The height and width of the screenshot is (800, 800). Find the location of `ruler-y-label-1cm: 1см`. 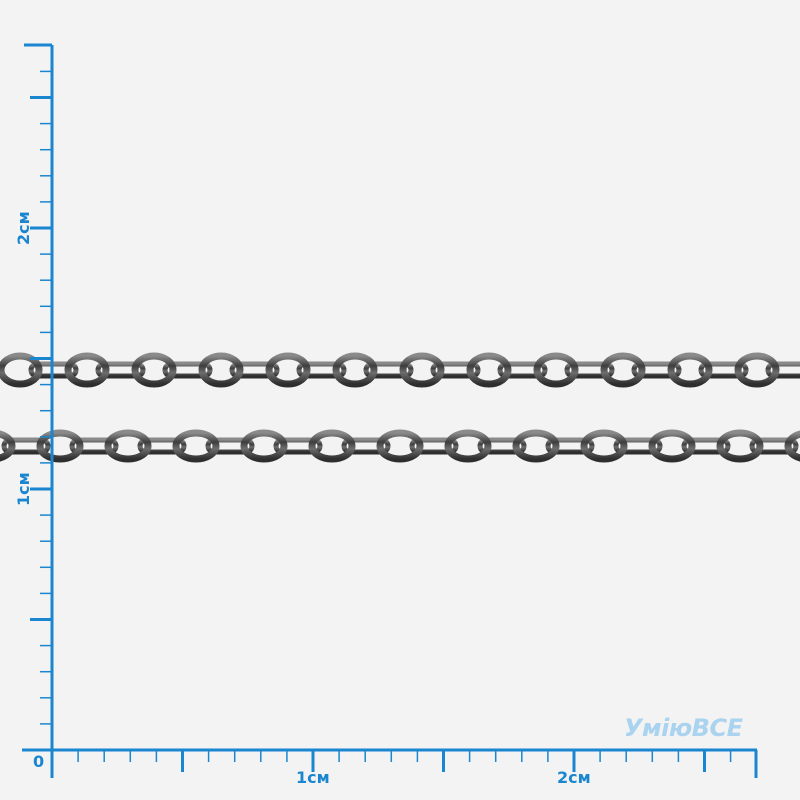

ruler-y-label-1cm: 1см is located at coordinates (23, 489).